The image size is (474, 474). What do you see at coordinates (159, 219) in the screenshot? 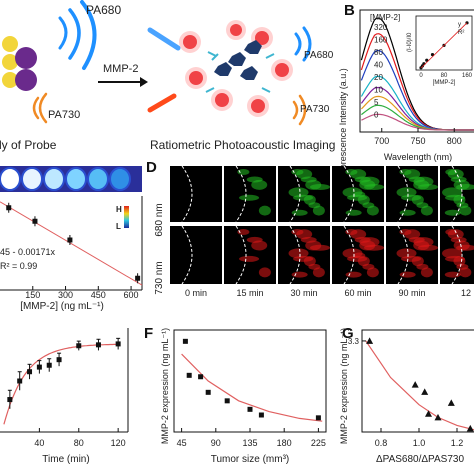
I see `row-label-680: 680 nm` at bounding box center [159, 219].